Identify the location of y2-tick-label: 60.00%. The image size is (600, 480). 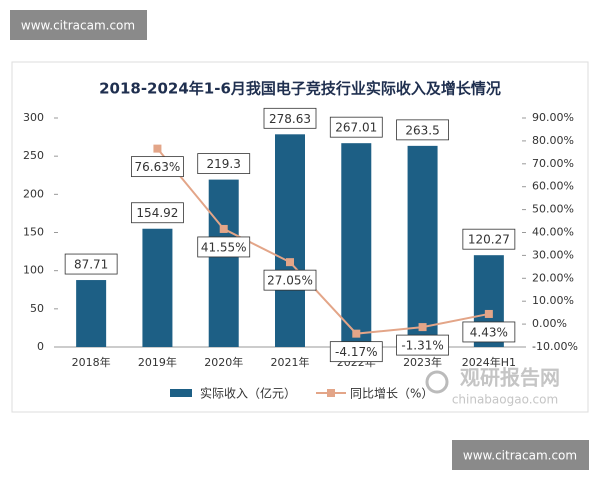
(553, 186).